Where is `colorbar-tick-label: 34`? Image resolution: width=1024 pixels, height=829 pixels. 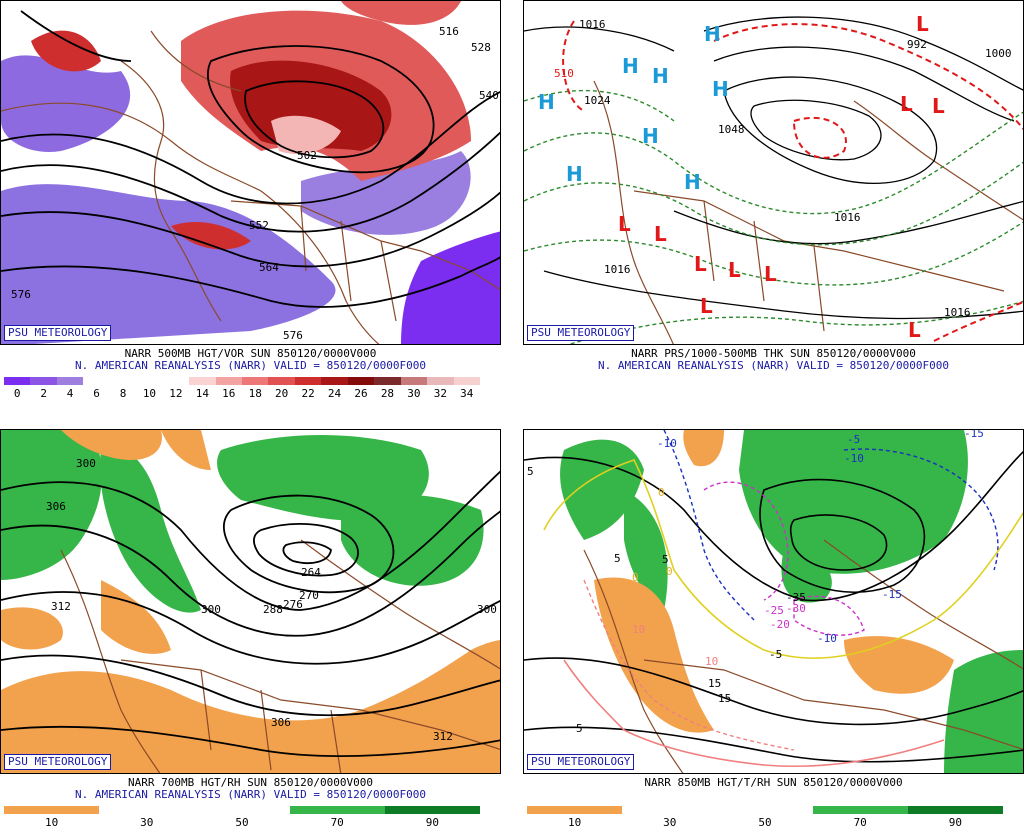 colorbar-tick-label: 34 is located at coordinates (467, 393).